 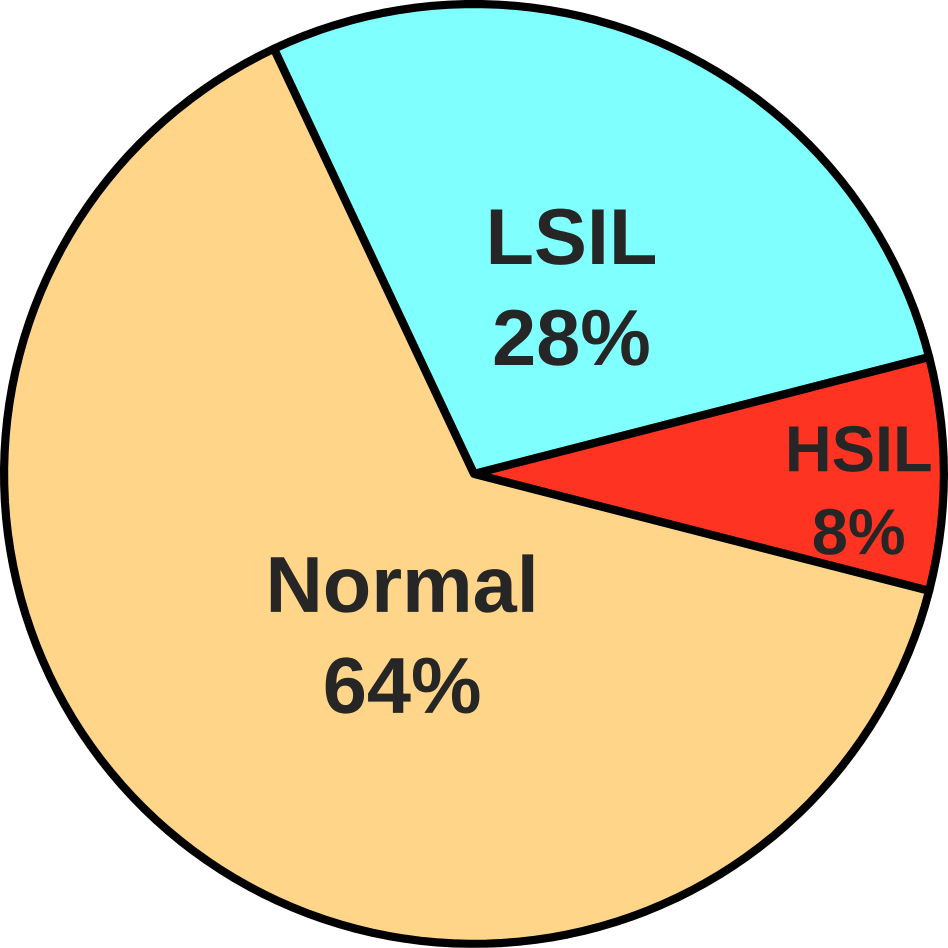 What do you see at coordinates (403, 685) in the screenshot?
I see `data-label: 64%` at bounding box center [403, 685].